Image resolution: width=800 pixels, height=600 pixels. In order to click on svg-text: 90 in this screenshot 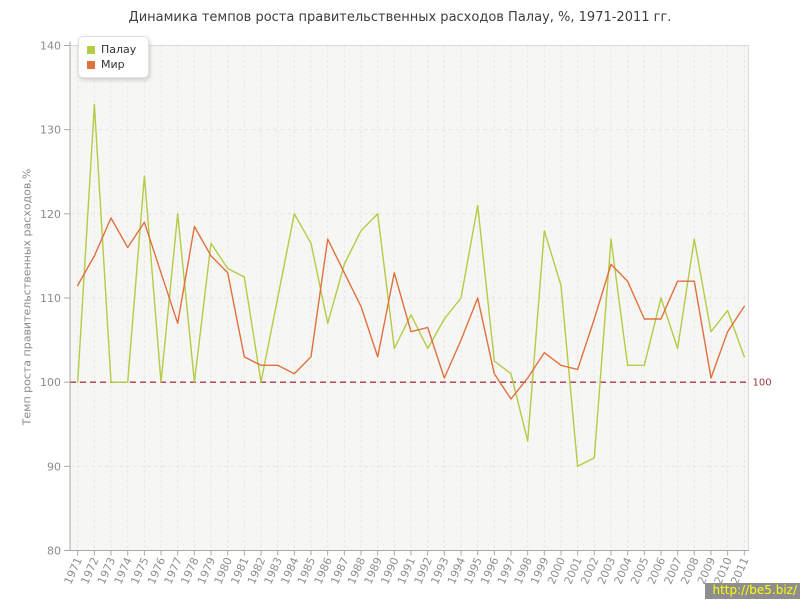, I will do `click(54, 466)`.